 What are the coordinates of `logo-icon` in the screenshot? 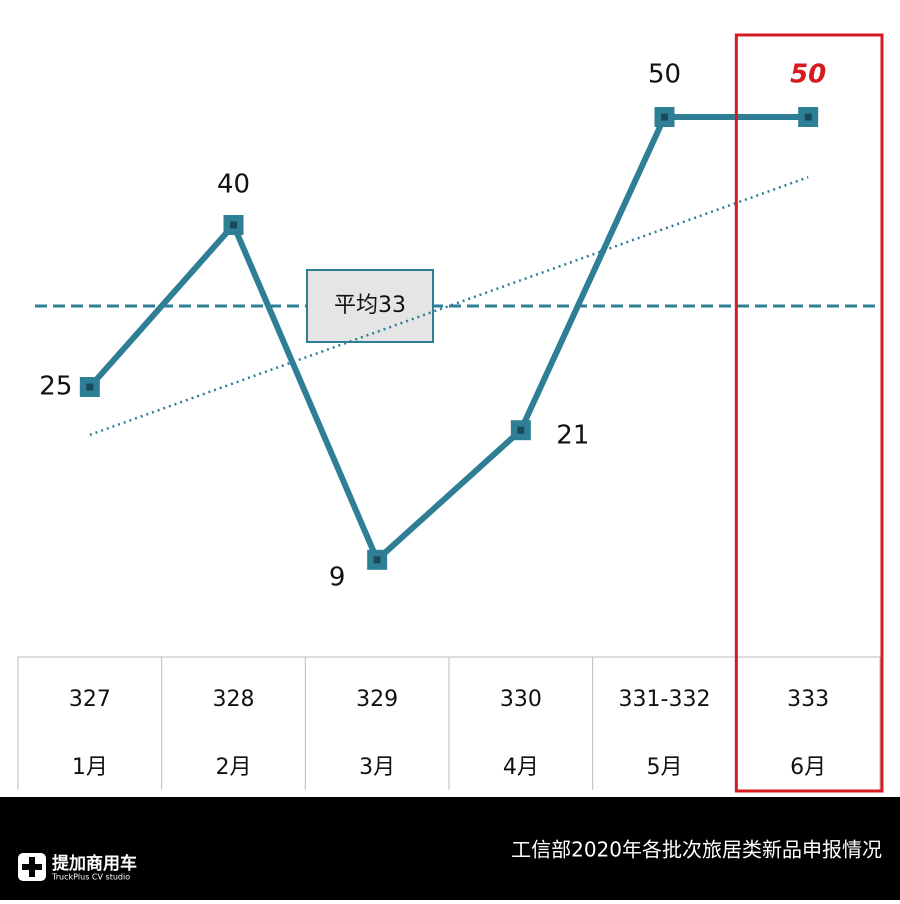 It's located at (32, 867).